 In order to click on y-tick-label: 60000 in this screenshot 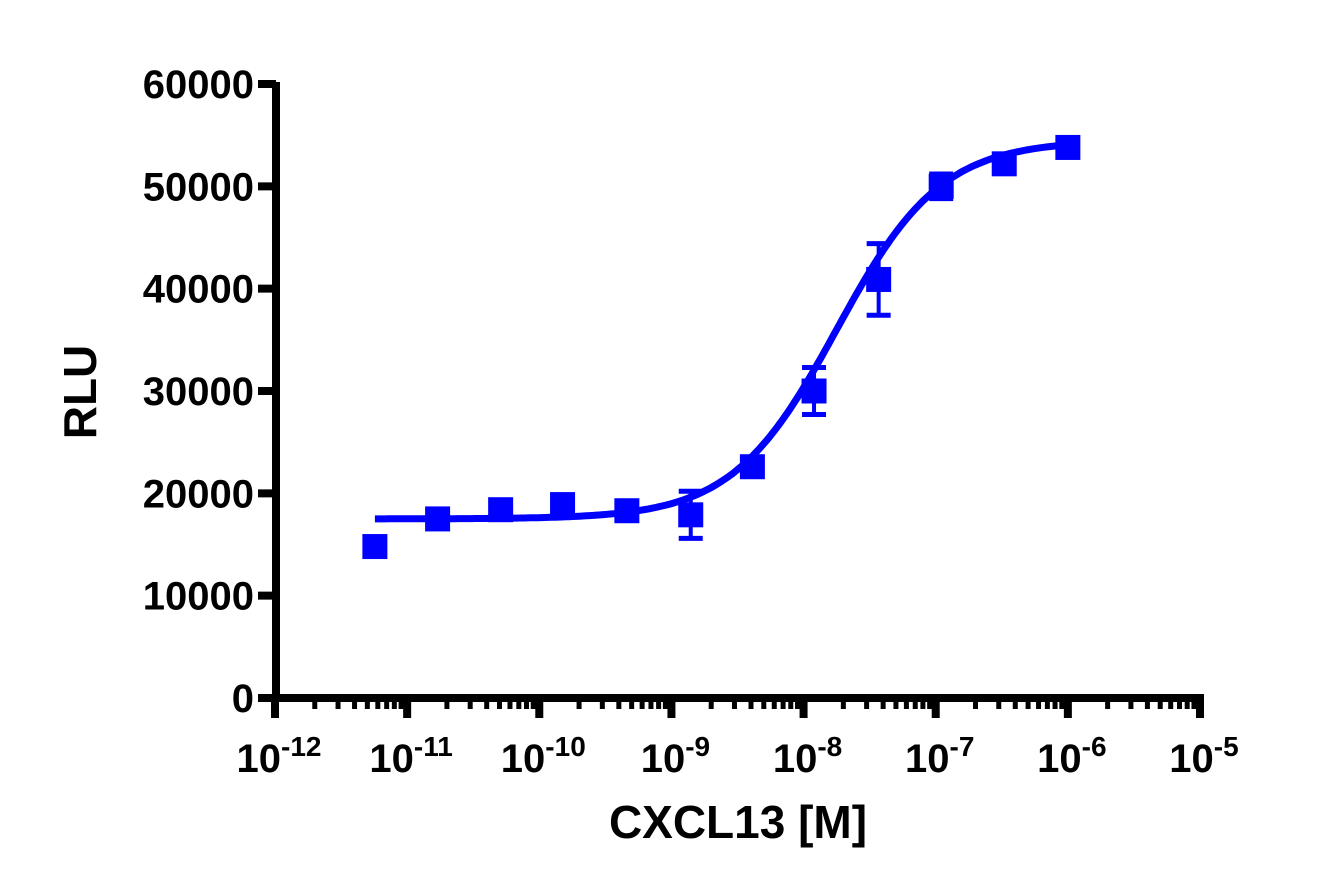, I will do `click(198, 85)`.